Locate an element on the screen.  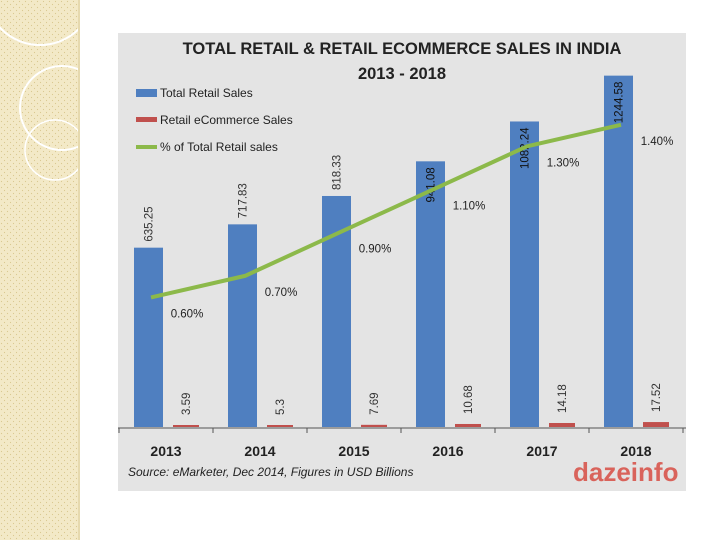
sidebar-pattern is located at coordinates (39, 270).